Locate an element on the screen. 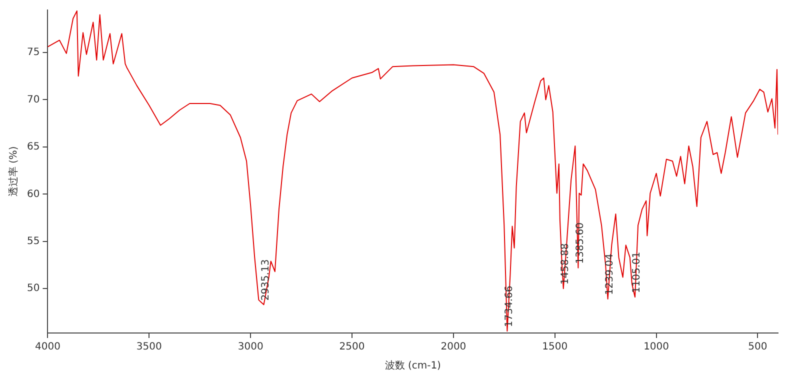 The image size is (800, 378). x-axis-title: 波数 (cm-1) is located at coordinates (413, 366).